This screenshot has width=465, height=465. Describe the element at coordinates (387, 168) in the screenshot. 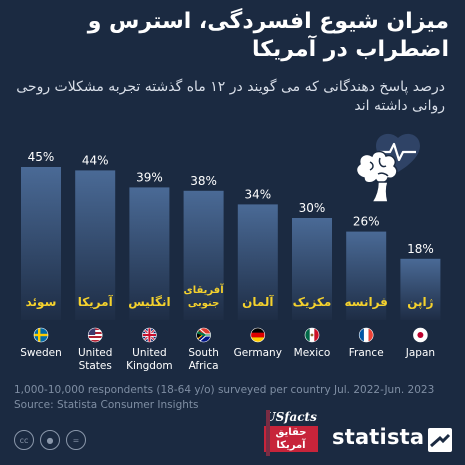

I see `brain-heart-icon` at that location.